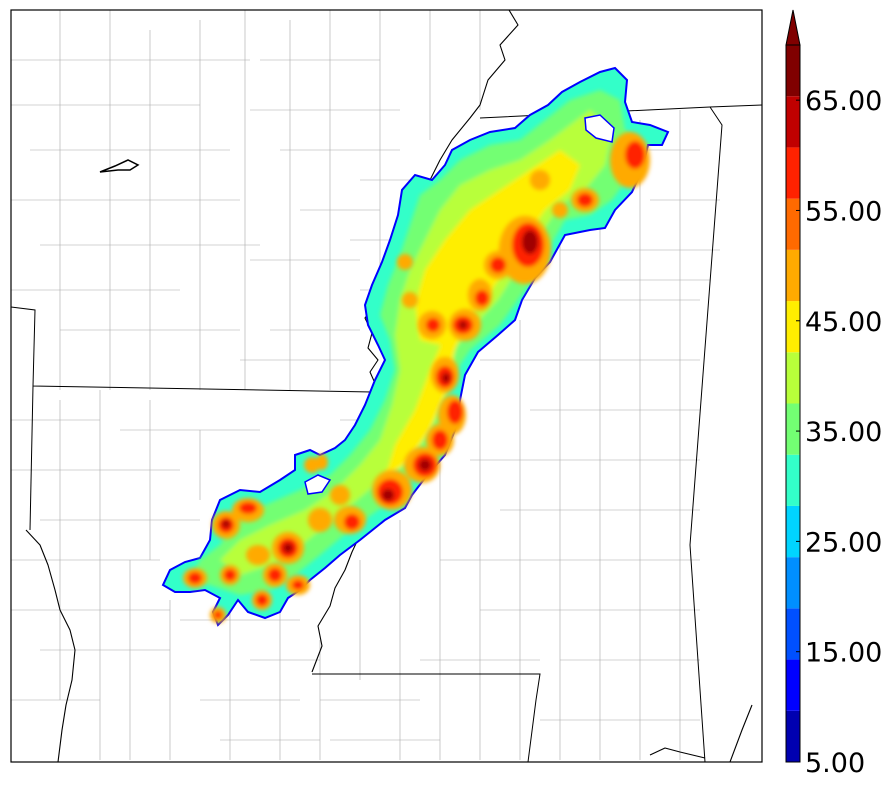  Describe the element at coordinates (833, 394) in the screenshot. I see `colorbar: 5.00 15.00 25.00 35.00 45.00 55.00 65.00` at that location.